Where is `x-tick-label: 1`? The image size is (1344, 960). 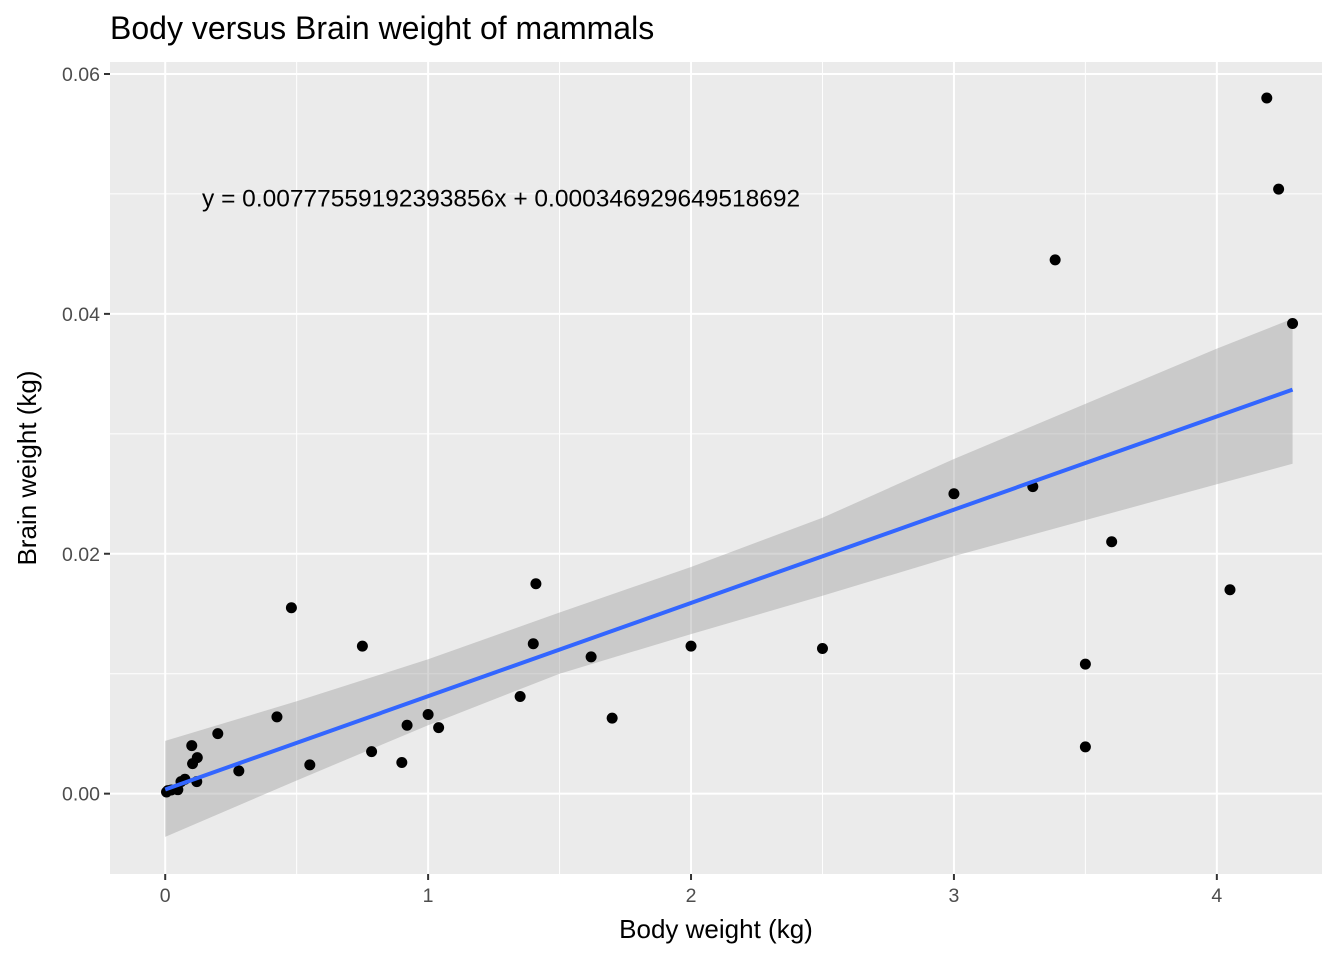
x-tick-label: 1 is located at coordinates (428, 896).